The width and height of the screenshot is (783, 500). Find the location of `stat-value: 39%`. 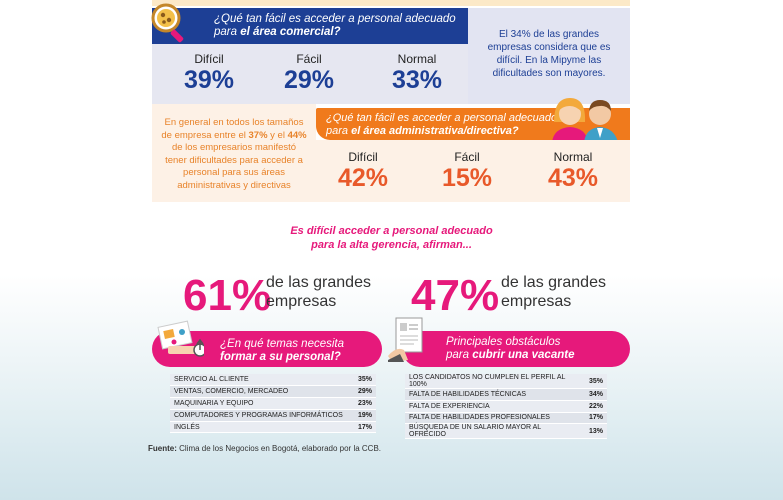

stat-value: 39% is located at coordinates (209, 80).